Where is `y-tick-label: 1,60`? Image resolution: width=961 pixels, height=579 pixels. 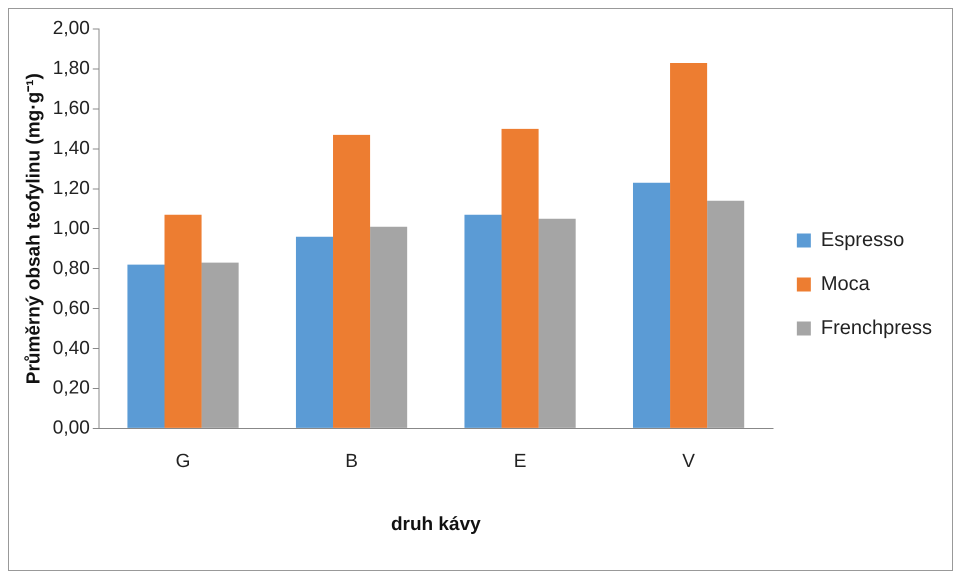
y-tick-label: 1,60 is located at coordinates (71, 109).